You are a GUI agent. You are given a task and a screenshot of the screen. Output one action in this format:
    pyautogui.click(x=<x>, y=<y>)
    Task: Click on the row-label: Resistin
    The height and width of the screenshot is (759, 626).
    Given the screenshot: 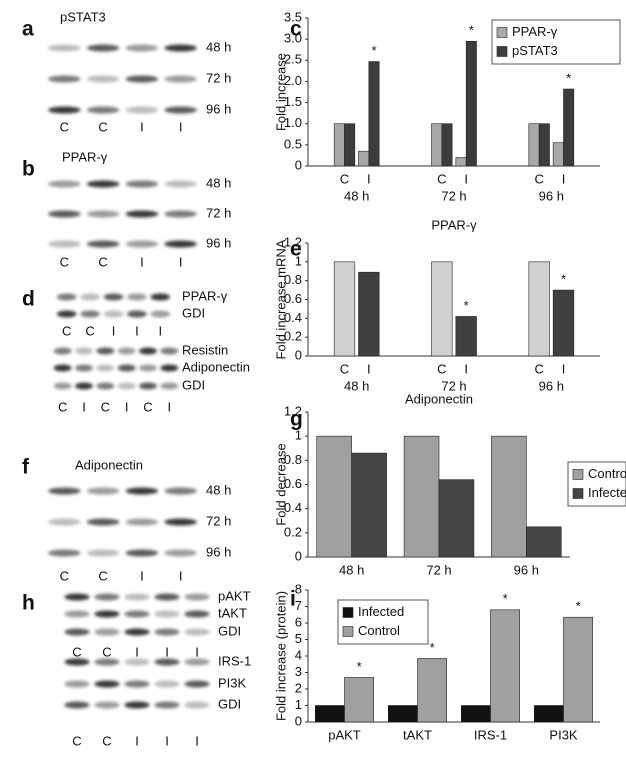 What is the action you would take?
    pyautogui.click(x=205, y=349)
    